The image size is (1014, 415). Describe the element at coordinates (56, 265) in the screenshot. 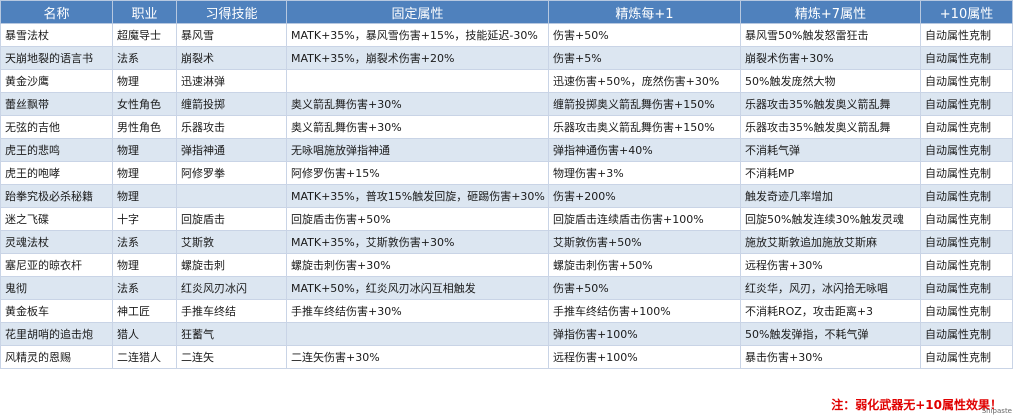

I see `cell-name: 塞尼亚的晾衣杆` at that location.